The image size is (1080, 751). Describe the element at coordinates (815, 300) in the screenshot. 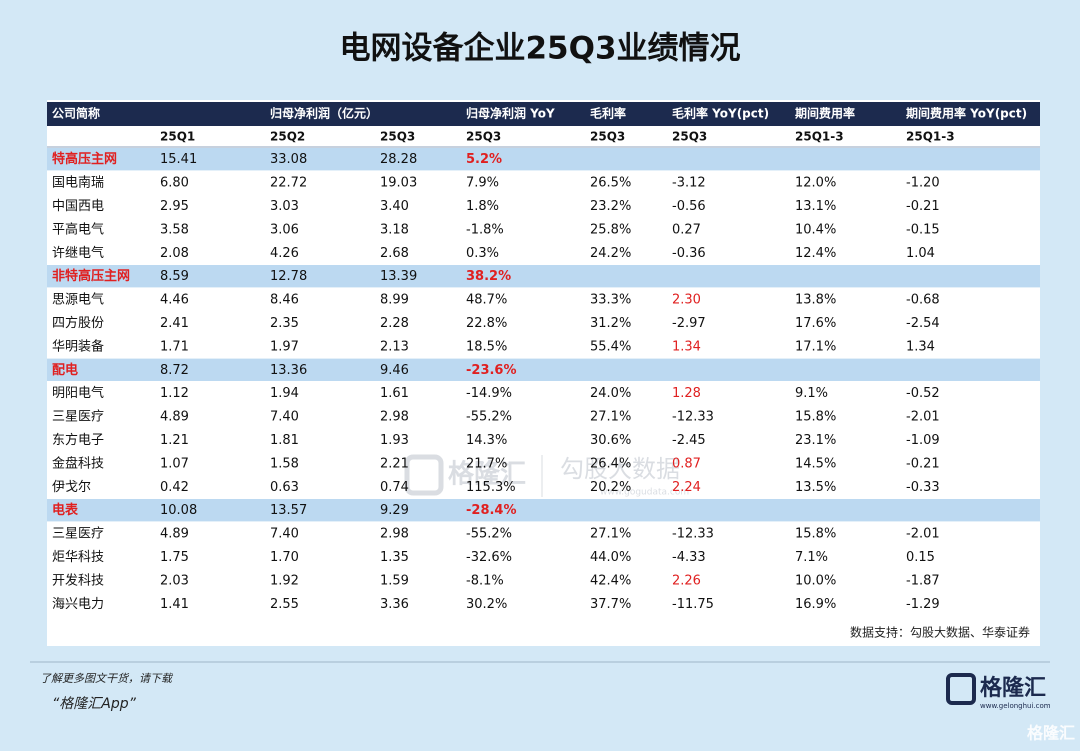

I see `cell: 13.8%` at that location.